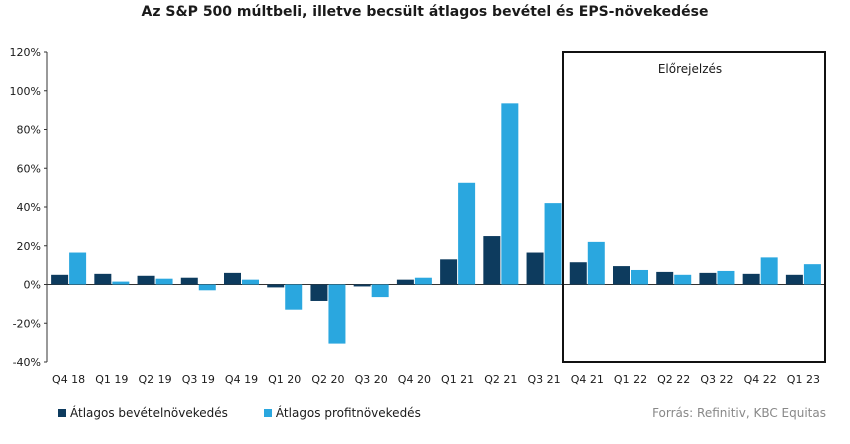  What do you see at coordinates (241, 379) in the screenshot?
I see `x-tick-label: Q4 19` at bounding box center [241, 379].